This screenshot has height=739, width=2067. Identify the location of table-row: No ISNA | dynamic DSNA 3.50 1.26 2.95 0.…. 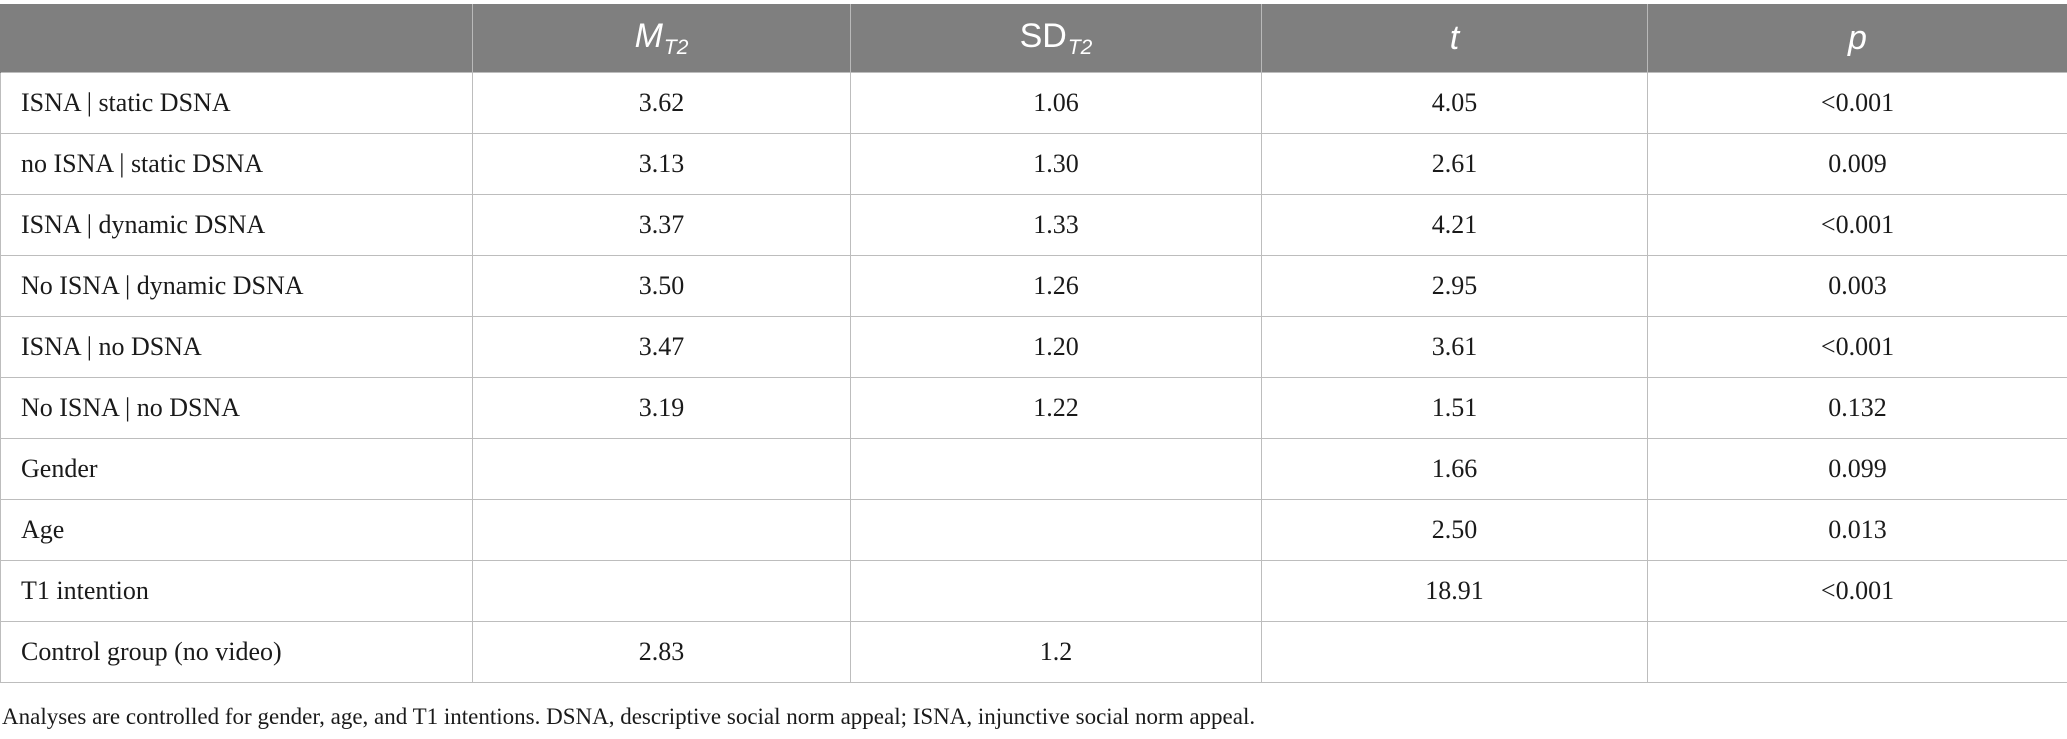
(1033, 286).